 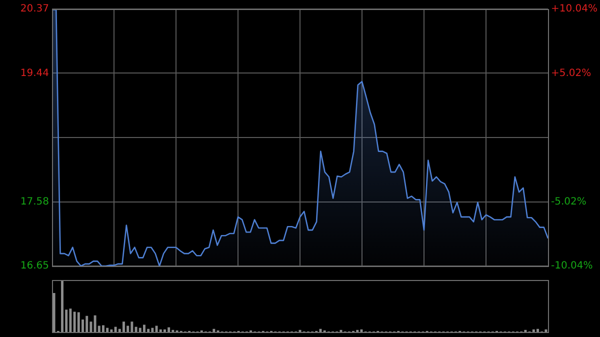 I want to click on y-tick-label: 16.65, so click(x=34, y=266).